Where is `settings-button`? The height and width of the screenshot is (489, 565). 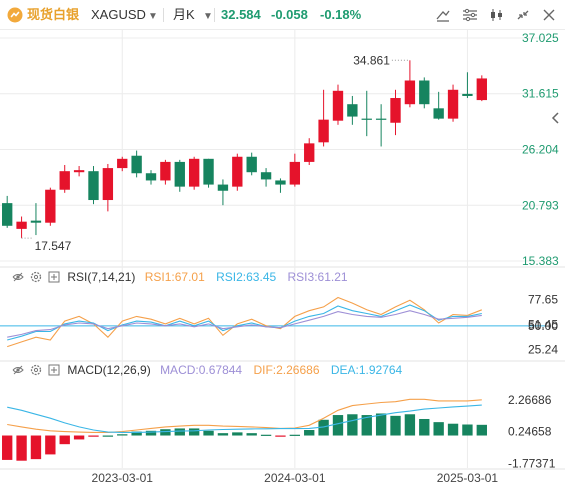
settings-button is located at coordinates (470, 15).